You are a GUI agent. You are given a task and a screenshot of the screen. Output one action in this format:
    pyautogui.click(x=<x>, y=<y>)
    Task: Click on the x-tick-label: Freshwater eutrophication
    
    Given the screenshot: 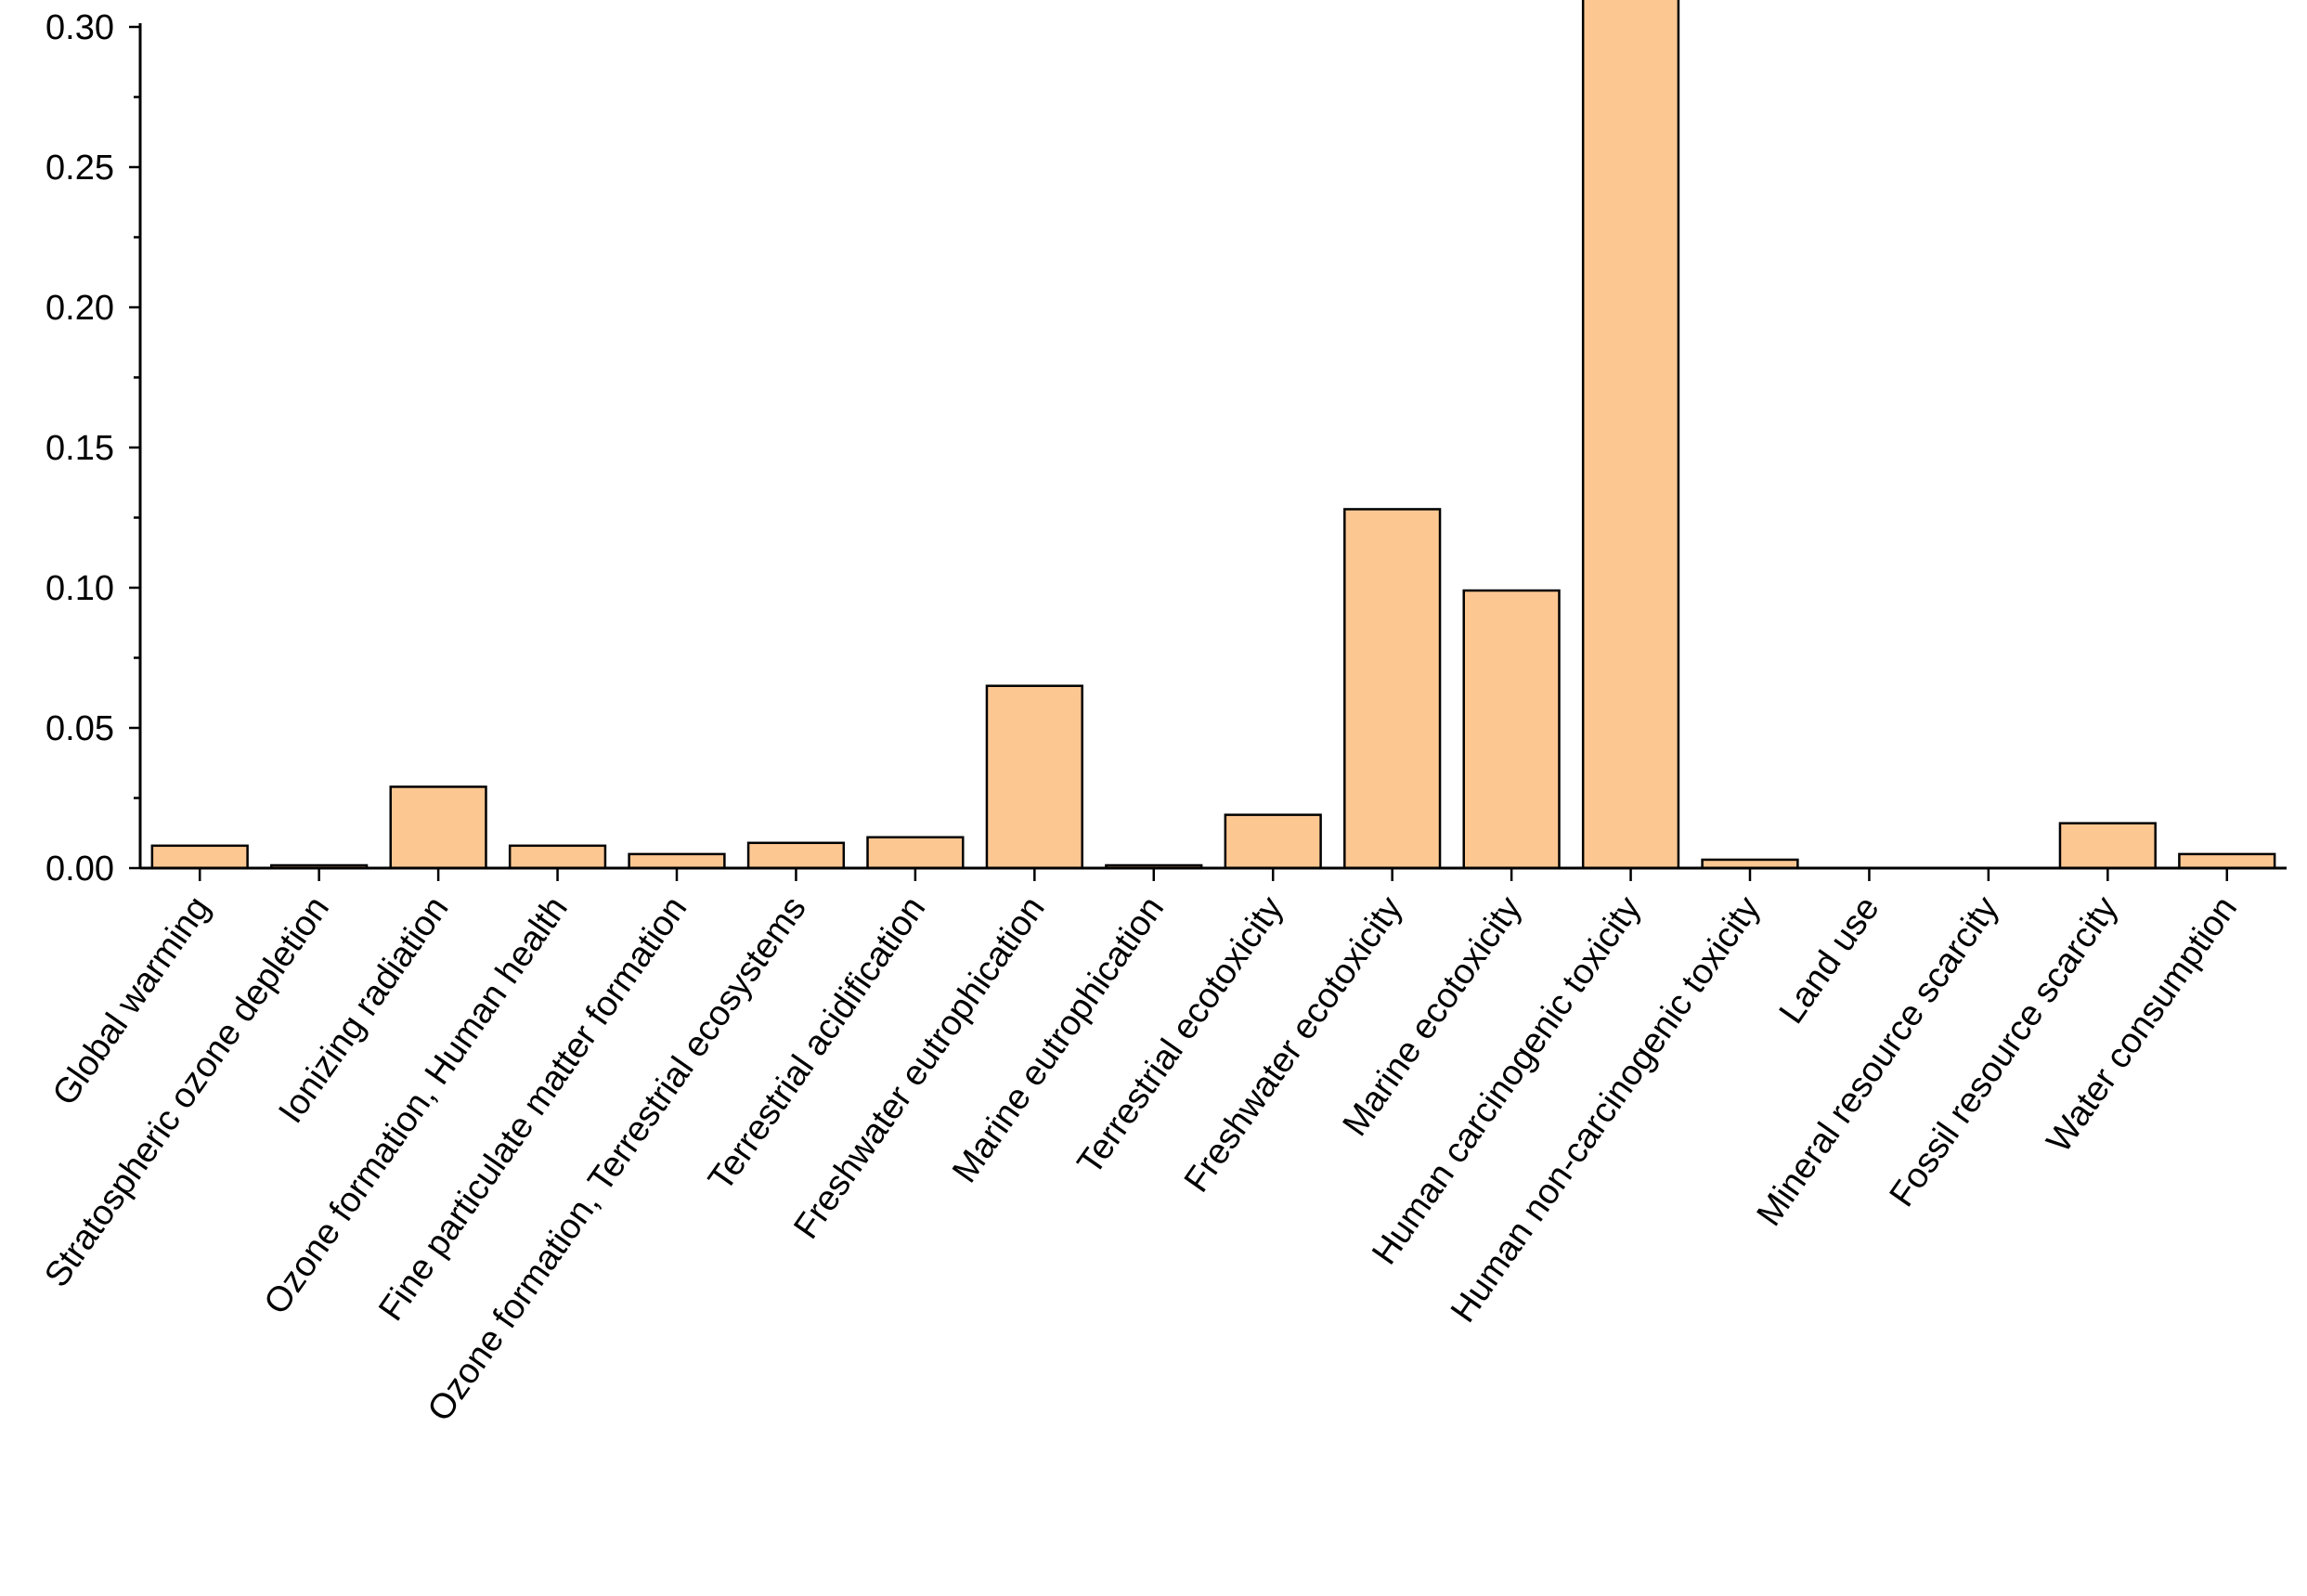 What is the action you would take?
    pyautogui.click(x=919, y=1068)
    